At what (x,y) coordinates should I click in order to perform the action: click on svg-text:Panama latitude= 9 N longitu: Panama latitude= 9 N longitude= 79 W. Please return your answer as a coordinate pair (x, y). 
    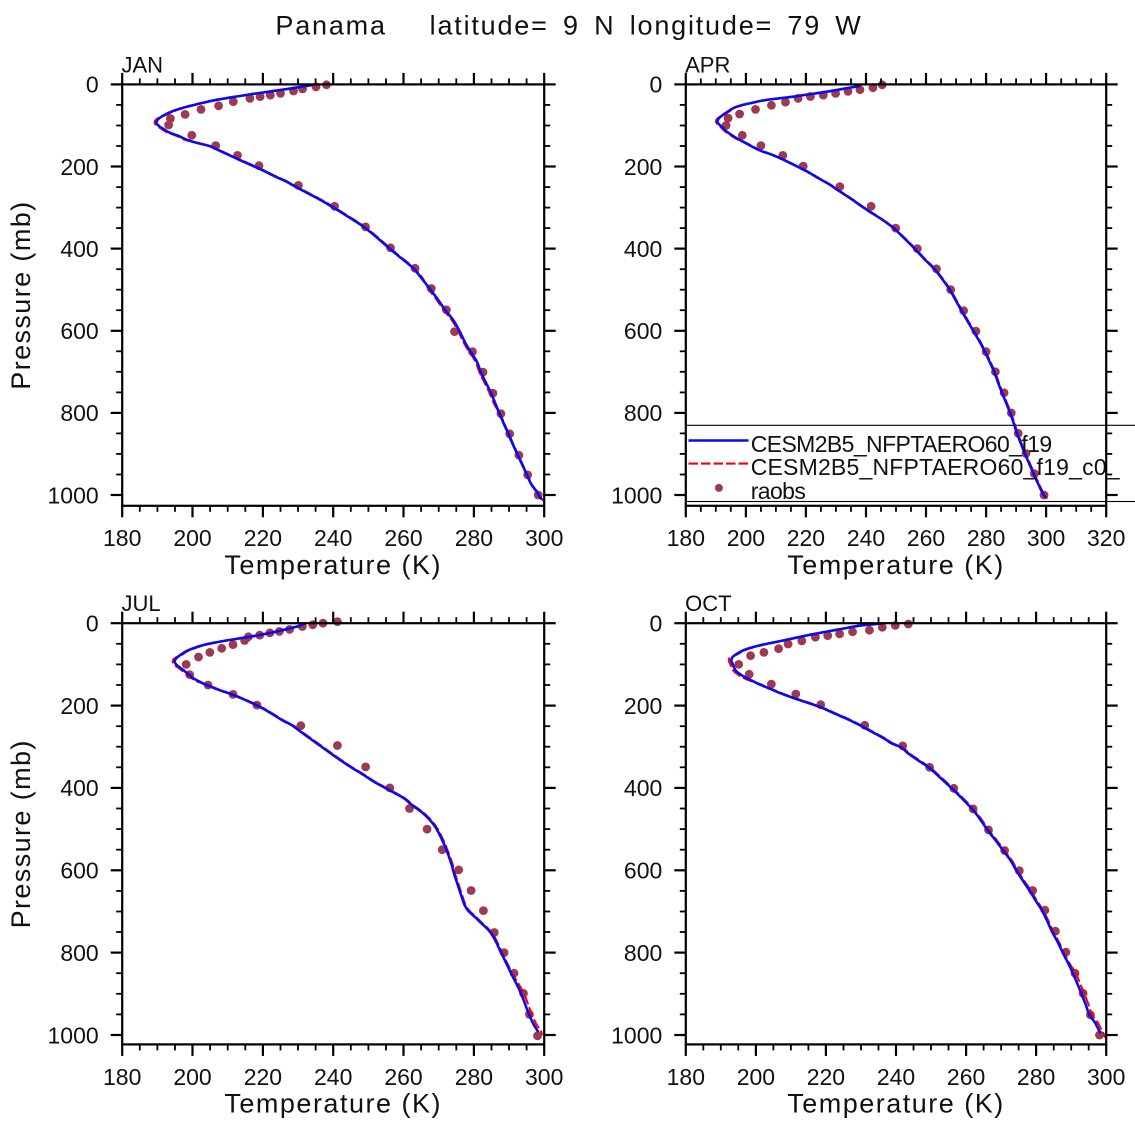
    Looking at the image, I should click on (568, 25).